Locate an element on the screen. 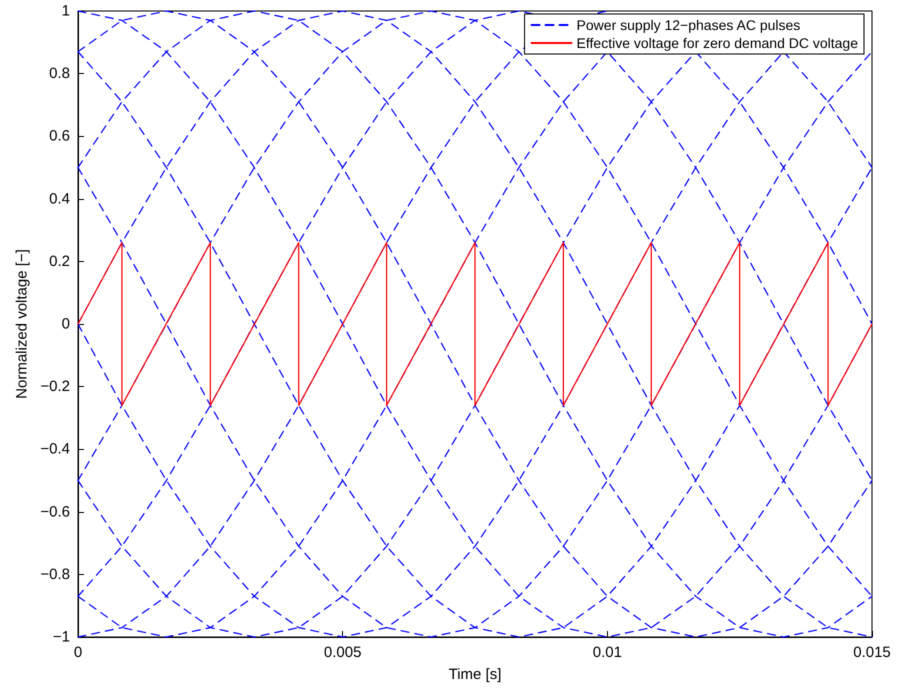 This screenshot has width=898, height=691. x-tick-label: 0.005 is located at coordinates (343, 652).